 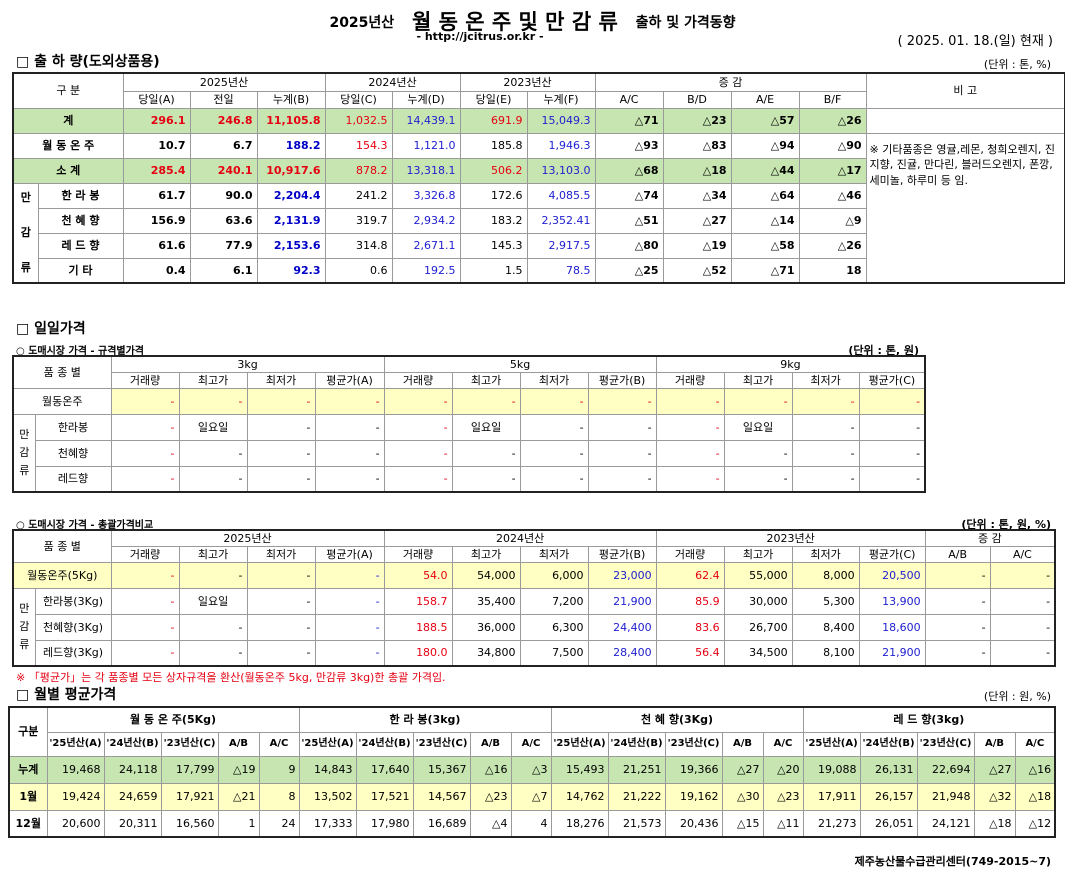 I want to click on column-header: 최저가, so click(x=554, y=380).